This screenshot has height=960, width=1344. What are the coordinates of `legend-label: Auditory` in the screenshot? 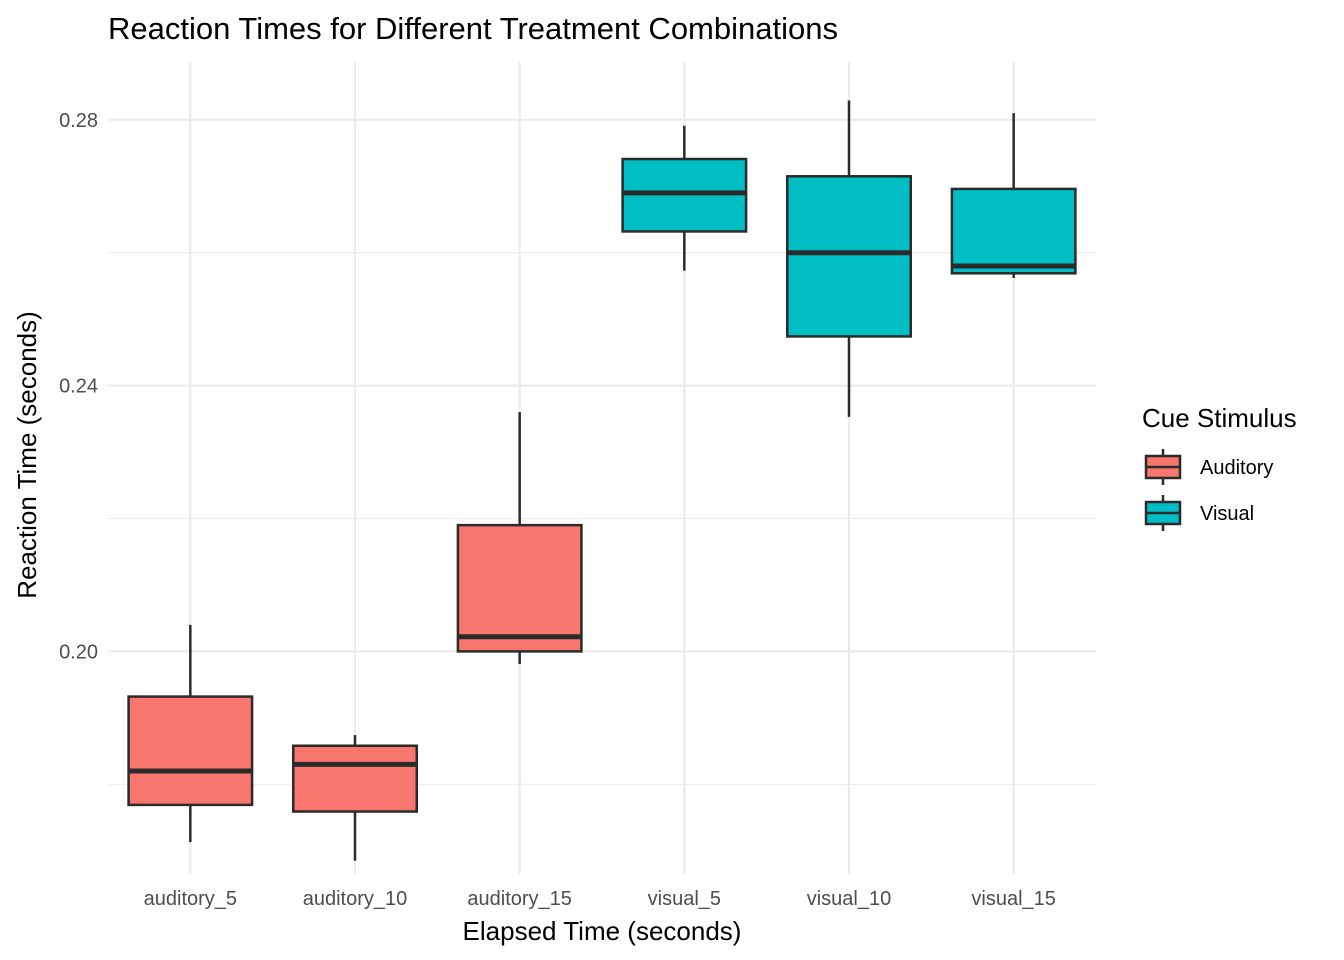 It's located at (1236, 468).